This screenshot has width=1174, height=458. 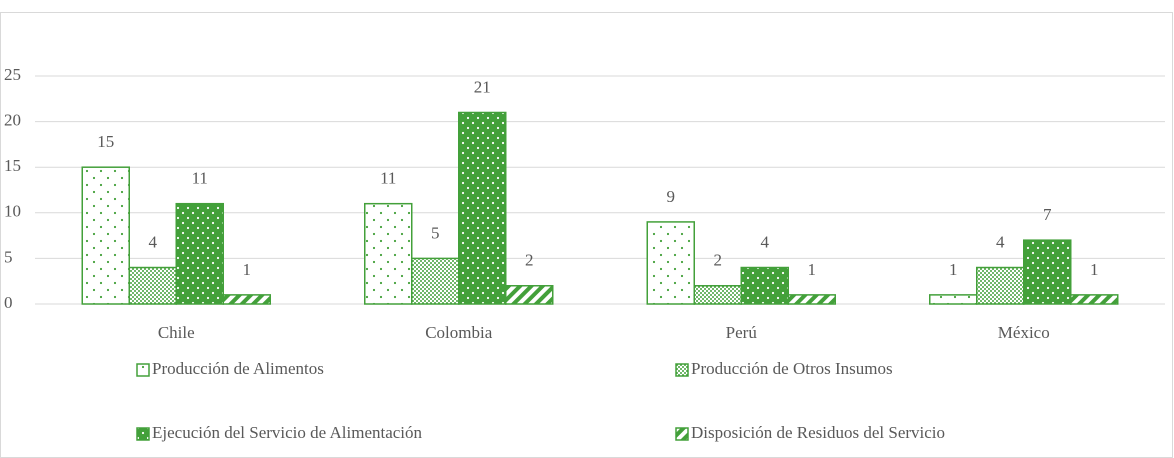 What do you see at coordinates (176, 332) in the screenshot?
I see `x-tick-label: Chile` at bounding box center [176, 332].